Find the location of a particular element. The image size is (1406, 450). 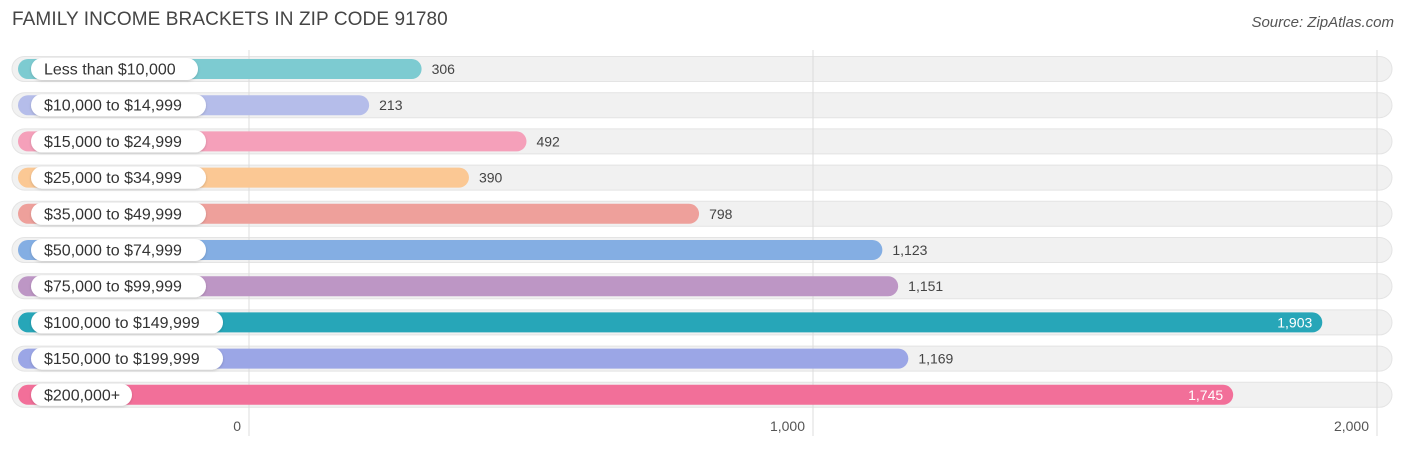

value-label: 1,903 is located at coordinates (1294, 322).